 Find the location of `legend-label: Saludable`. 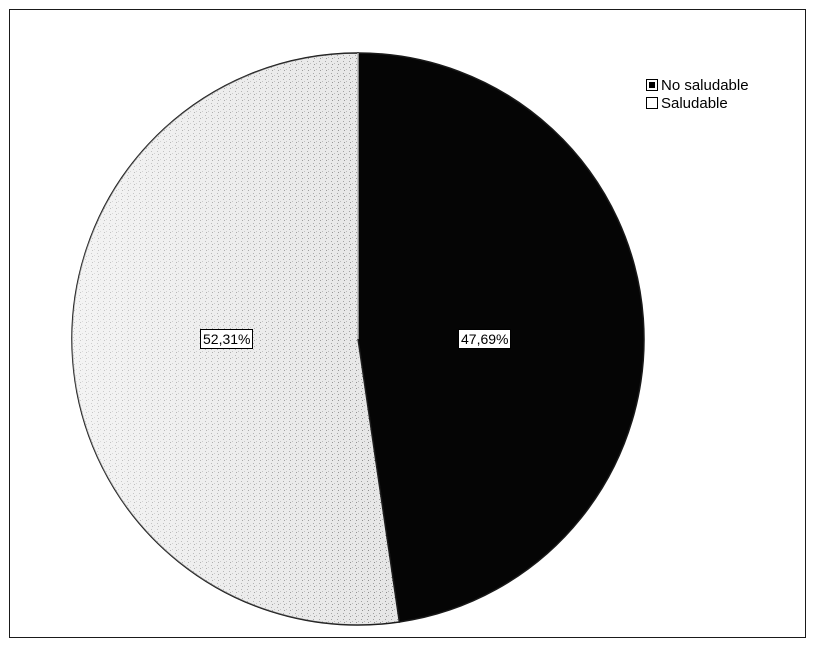

legend-label: Saludable is located at coordinates (694, 103).